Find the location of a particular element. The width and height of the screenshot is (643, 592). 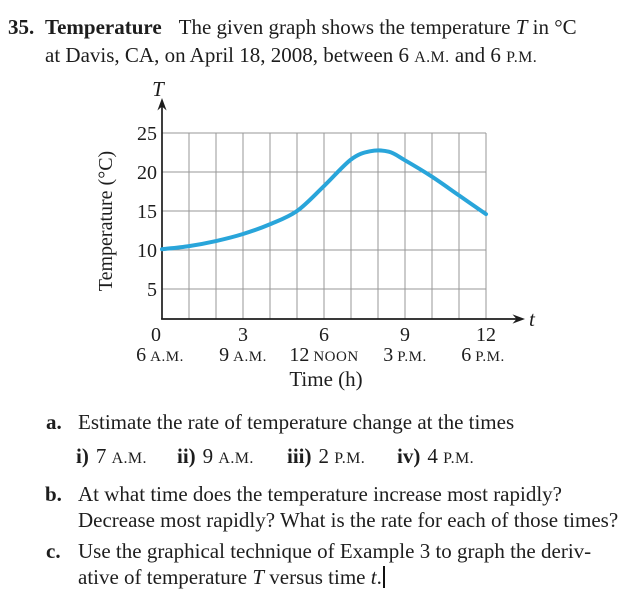

item-i-num: 7 is located at coordinates (103, 456).